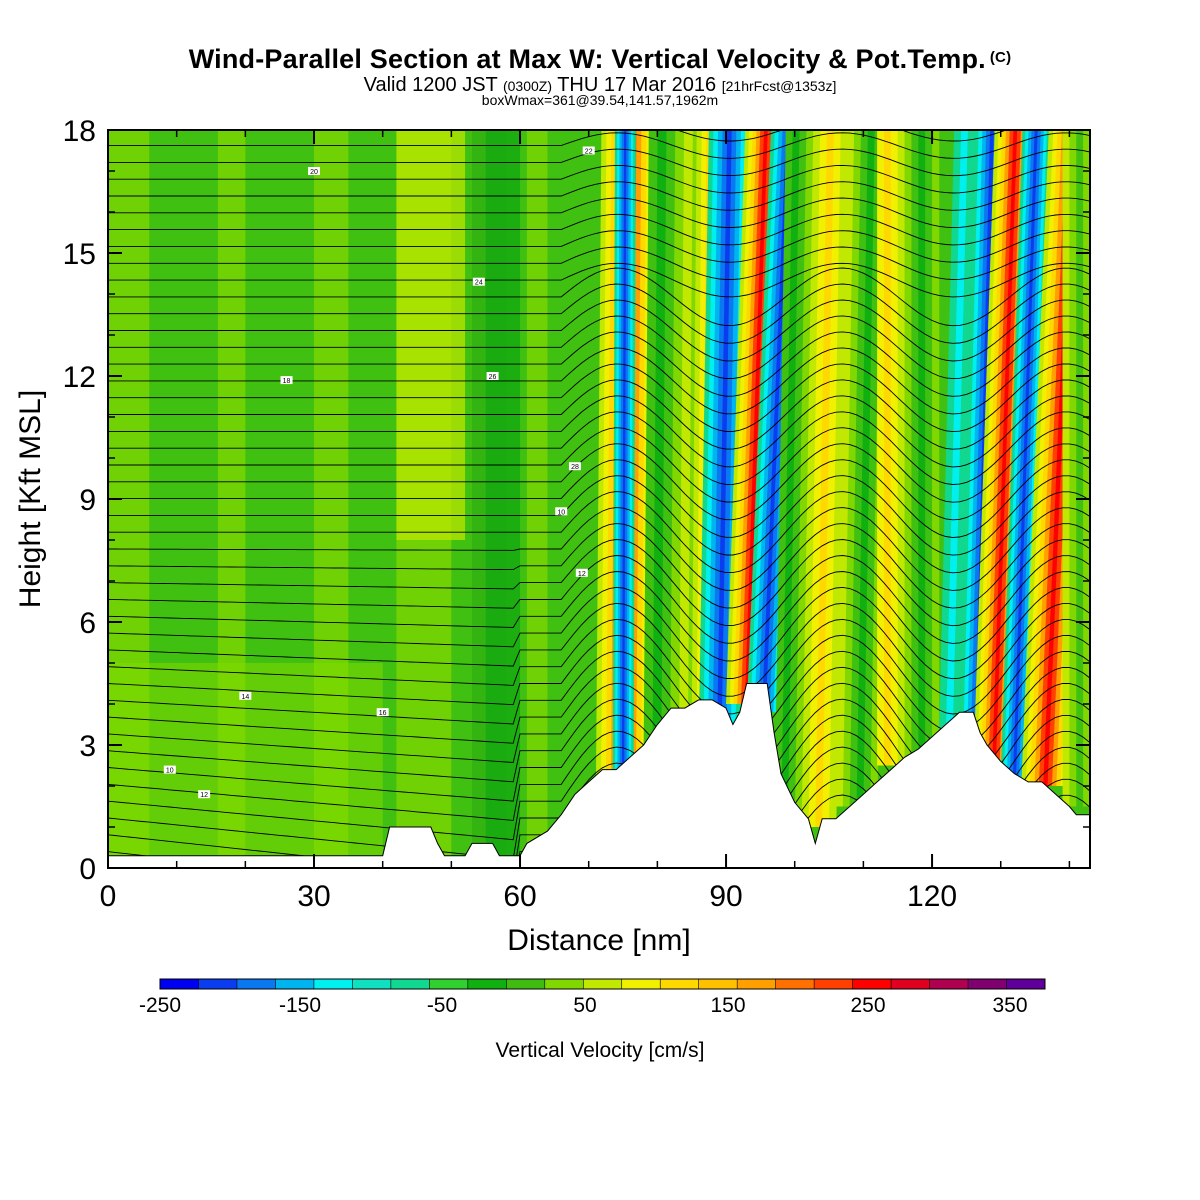 The width and height of the screenshot is (1200, 1200). What do you see at coordinates (287, 381) in the screenshot?
I see `contour-label: 18` at bounding box center [287, 381].